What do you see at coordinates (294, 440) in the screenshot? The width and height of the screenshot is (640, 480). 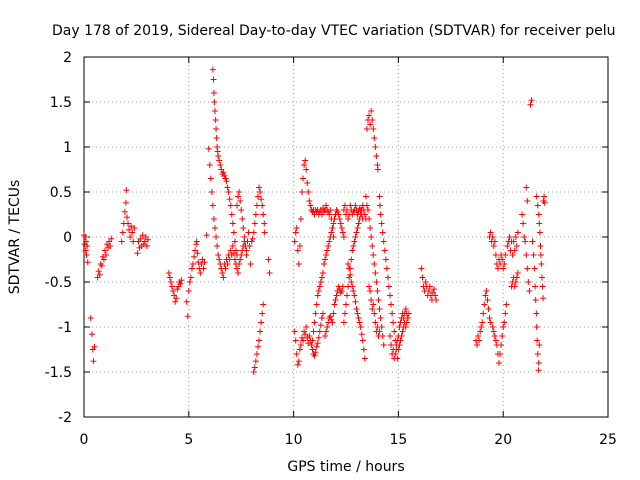 I see `x-tick-label: 10` at bounding box center [294, 440].